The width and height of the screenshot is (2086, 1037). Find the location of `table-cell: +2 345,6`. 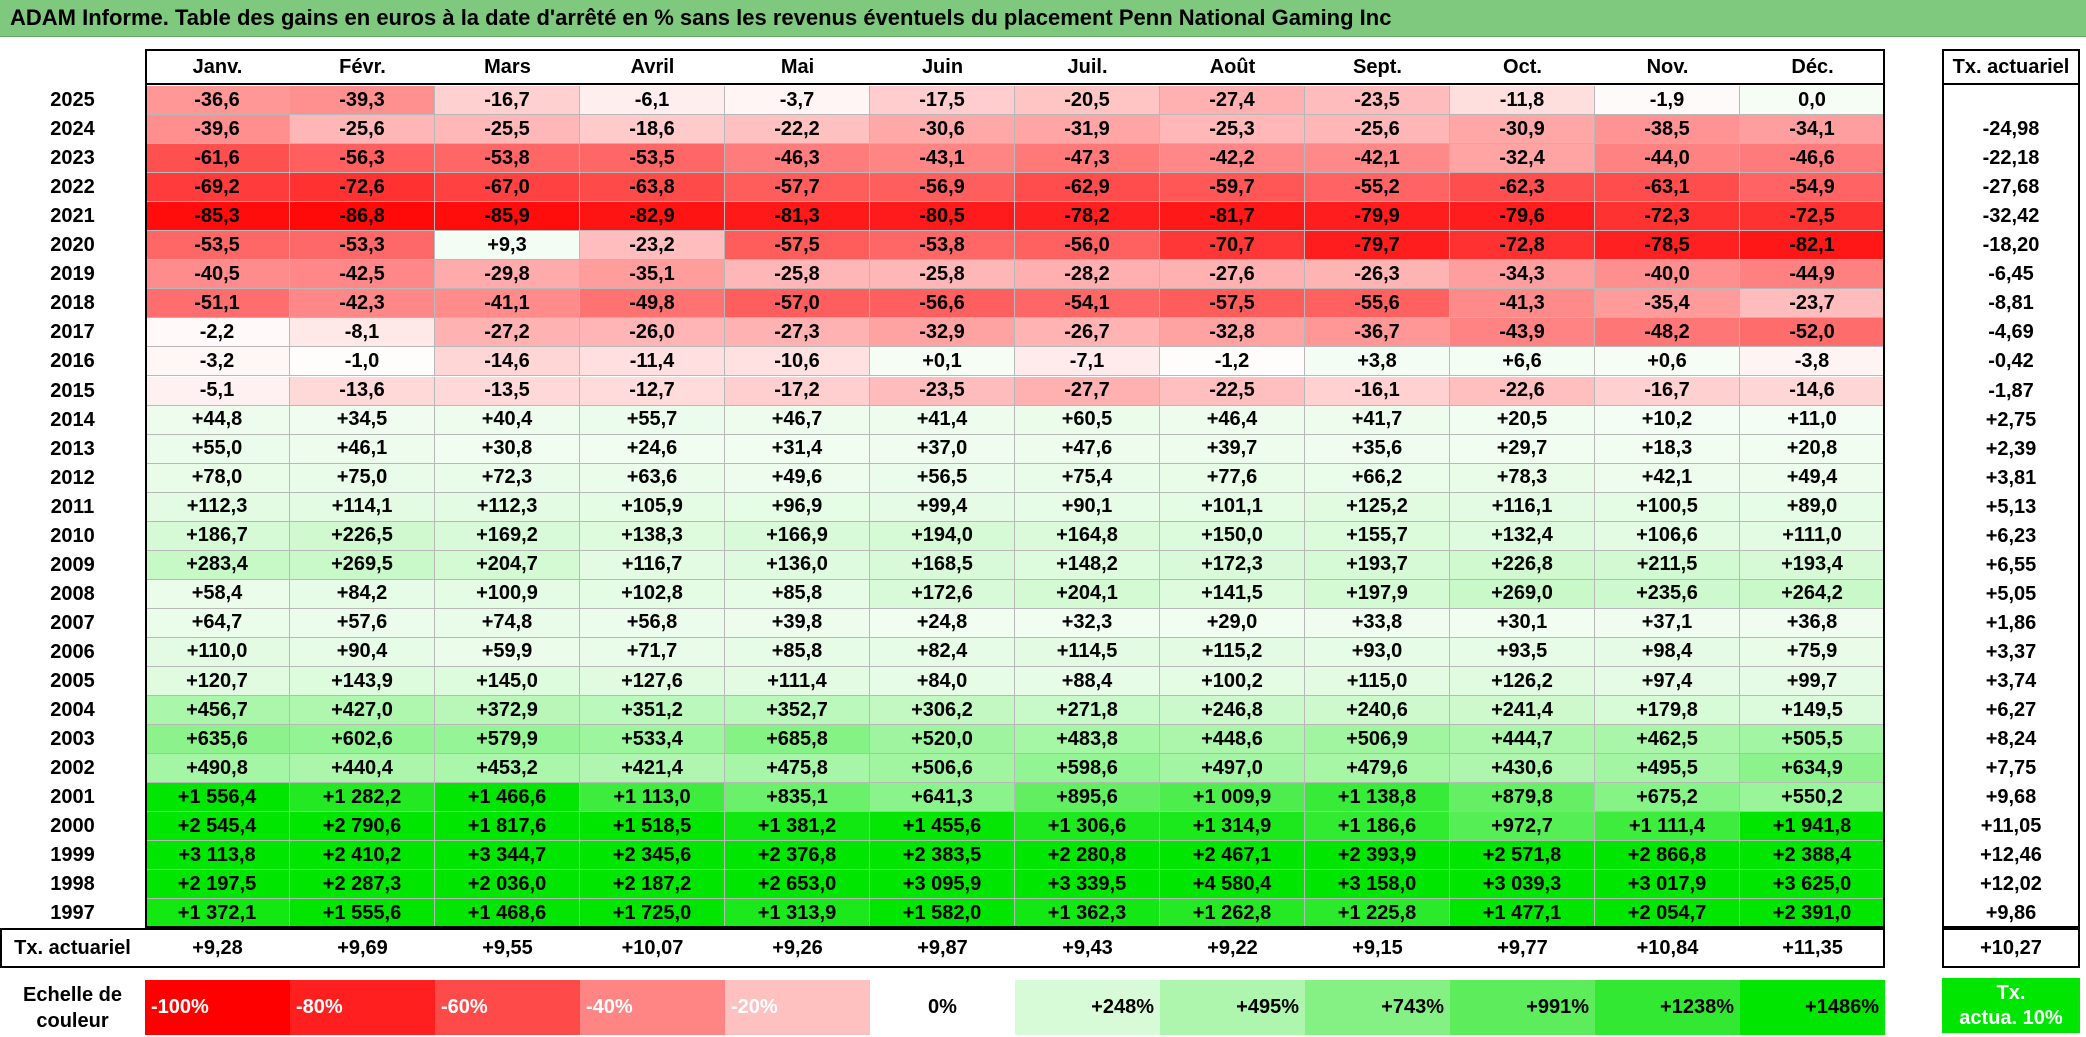

table-cell: +2 345,6 is located at coordinates (652, 856).